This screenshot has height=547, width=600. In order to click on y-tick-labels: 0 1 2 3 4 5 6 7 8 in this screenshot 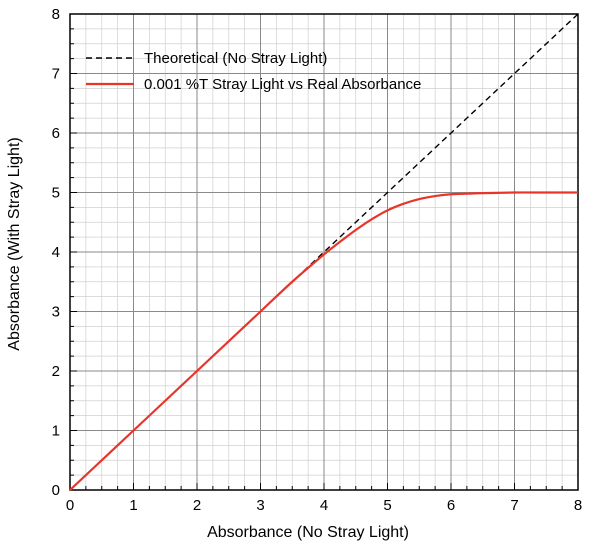, I will do `click(56, 252)`.